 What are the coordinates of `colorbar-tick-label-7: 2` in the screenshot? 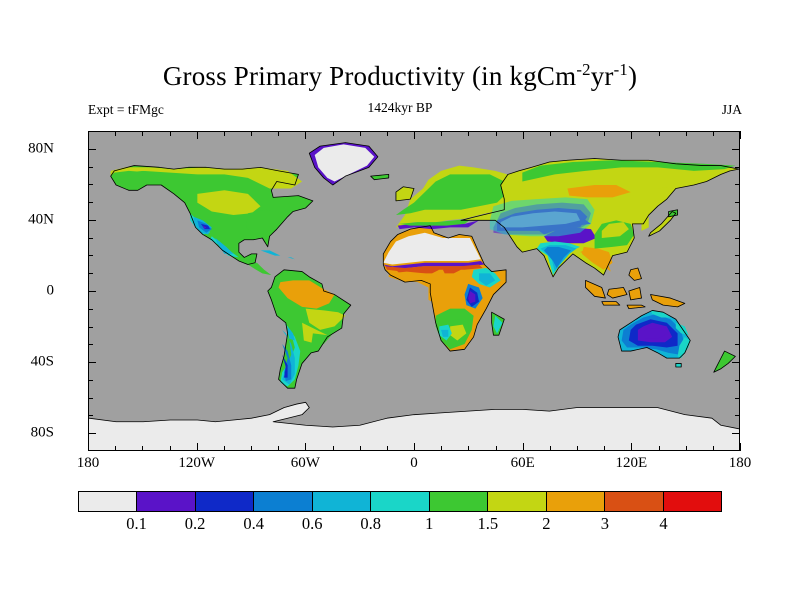 It's located at (546, 523).